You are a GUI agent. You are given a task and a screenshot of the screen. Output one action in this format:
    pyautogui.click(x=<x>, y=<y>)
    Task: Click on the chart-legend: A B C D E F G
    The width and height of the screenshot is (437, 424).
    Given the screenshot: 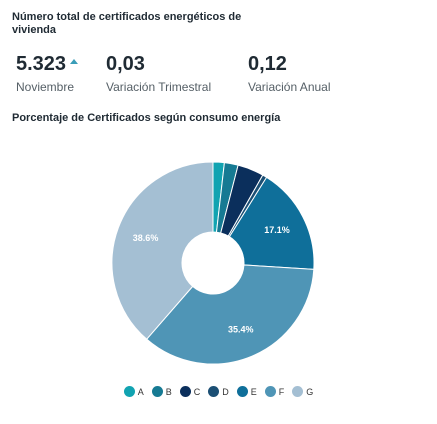 What is the action you would take?
    pyautogui.click(x=218, y=391)
    